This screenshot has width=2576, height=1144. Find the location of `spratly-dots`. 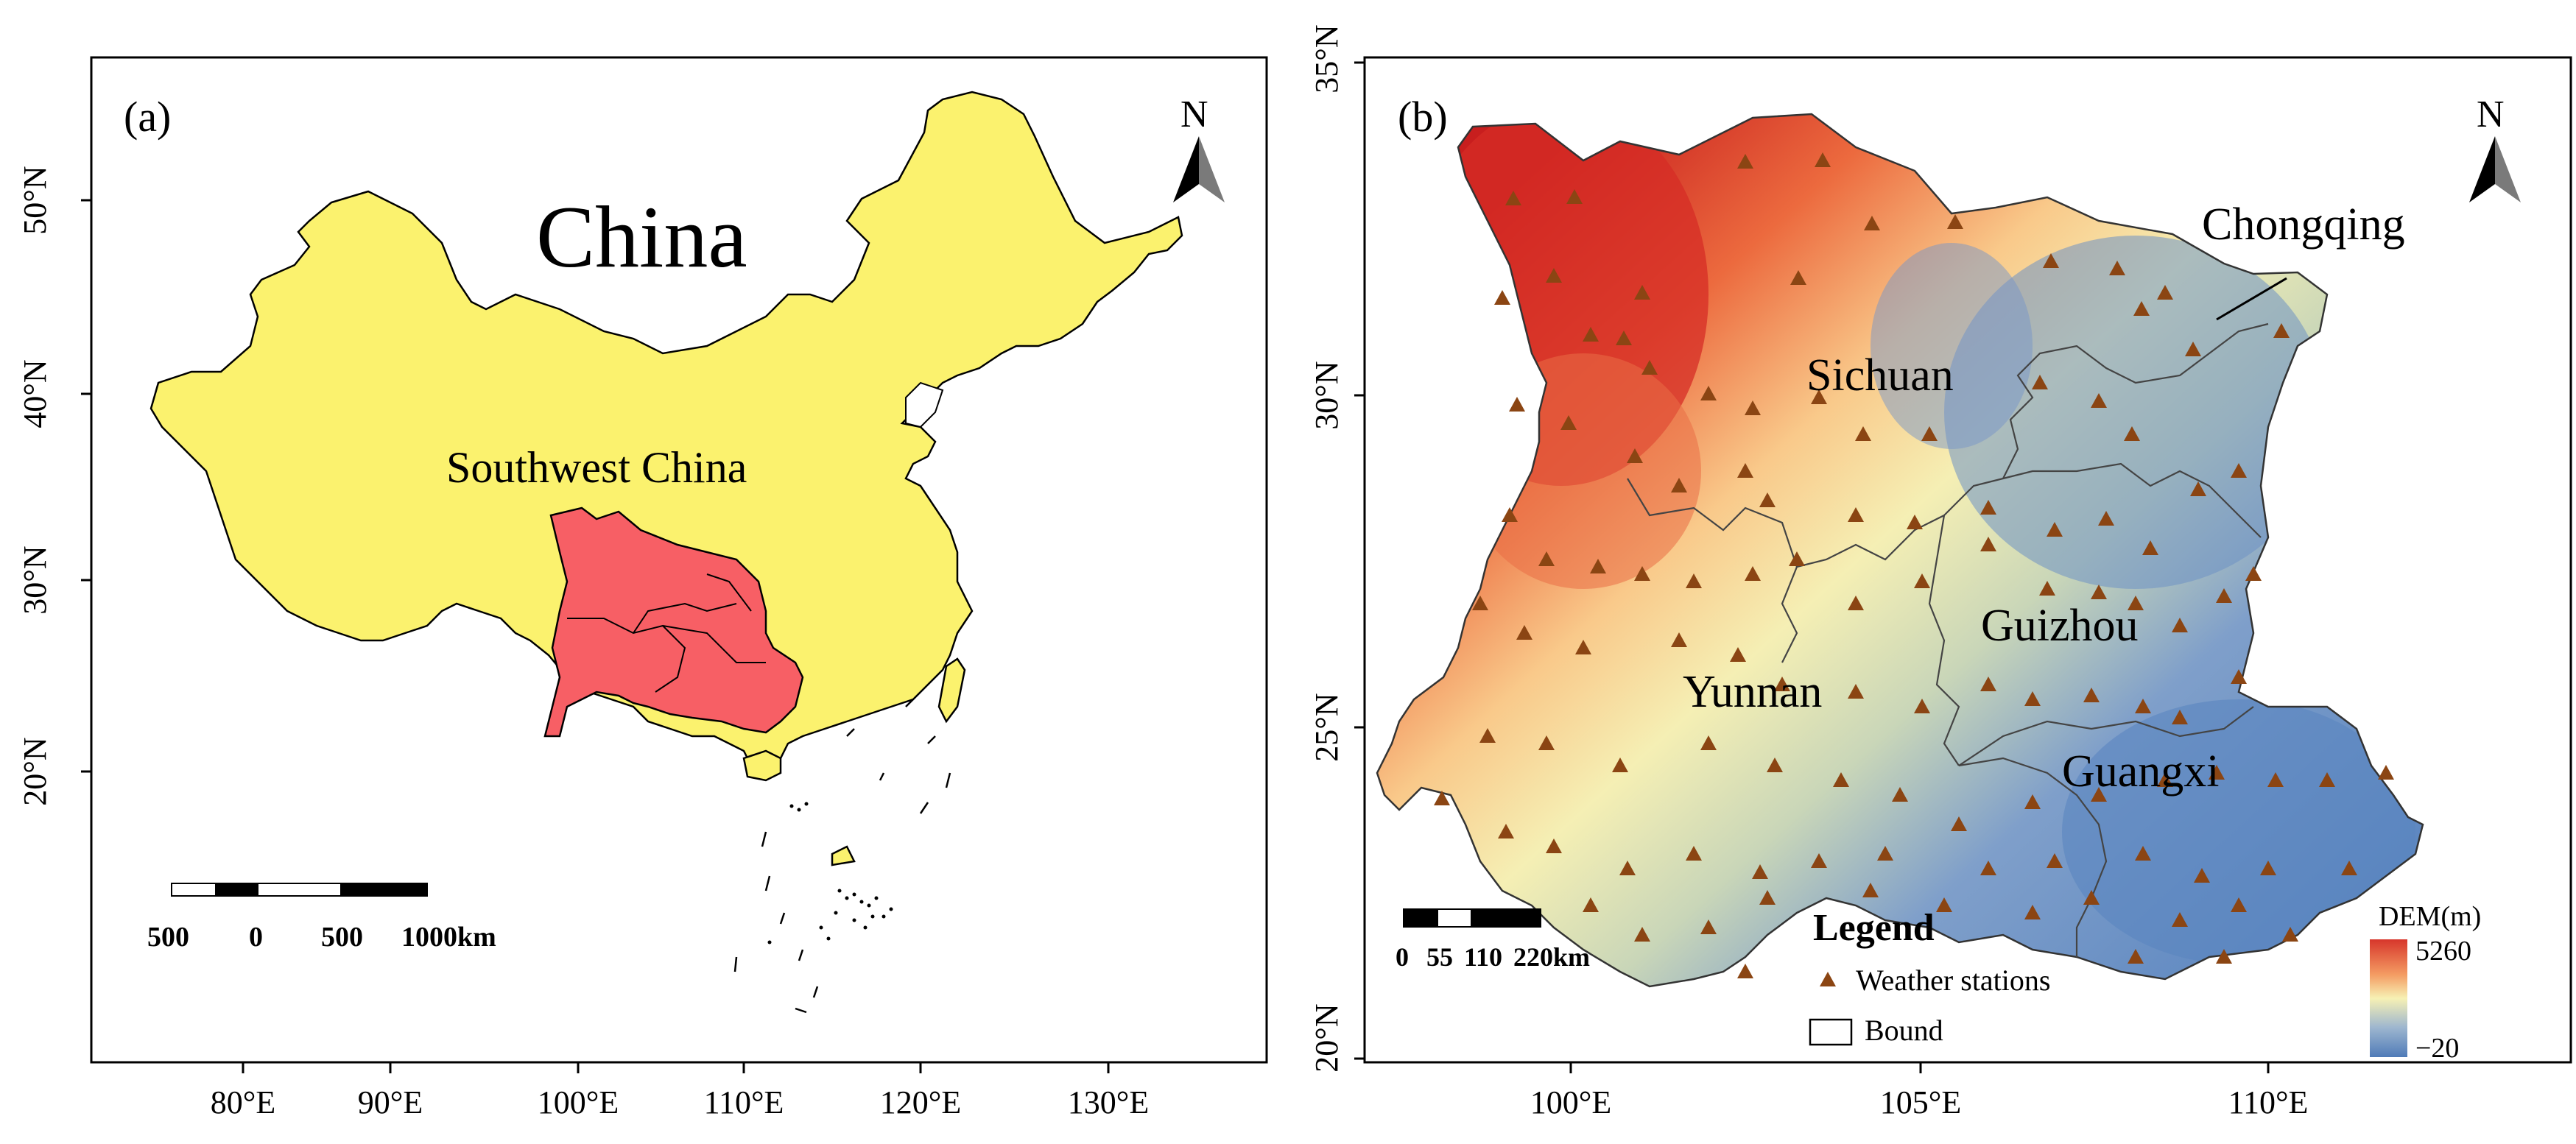

spratly-dots is located at coordinates (830, 873).